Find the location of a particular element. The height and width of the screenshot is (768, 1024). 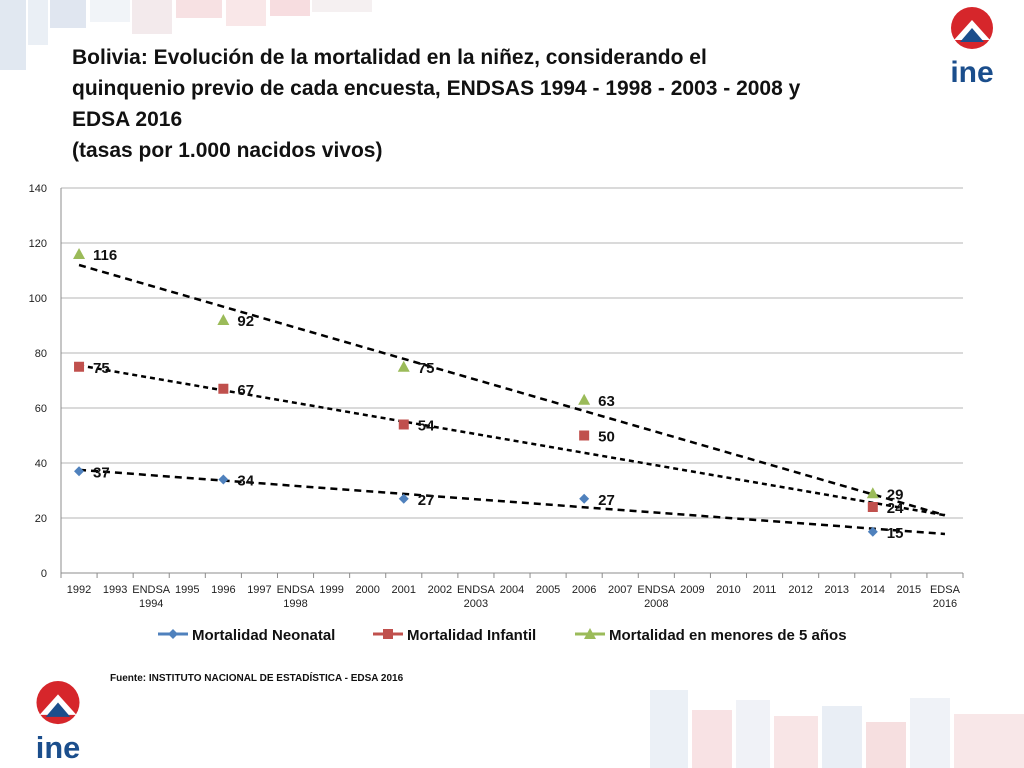

x-tick-label-line: 1997 is located at coordinates (259, 590).